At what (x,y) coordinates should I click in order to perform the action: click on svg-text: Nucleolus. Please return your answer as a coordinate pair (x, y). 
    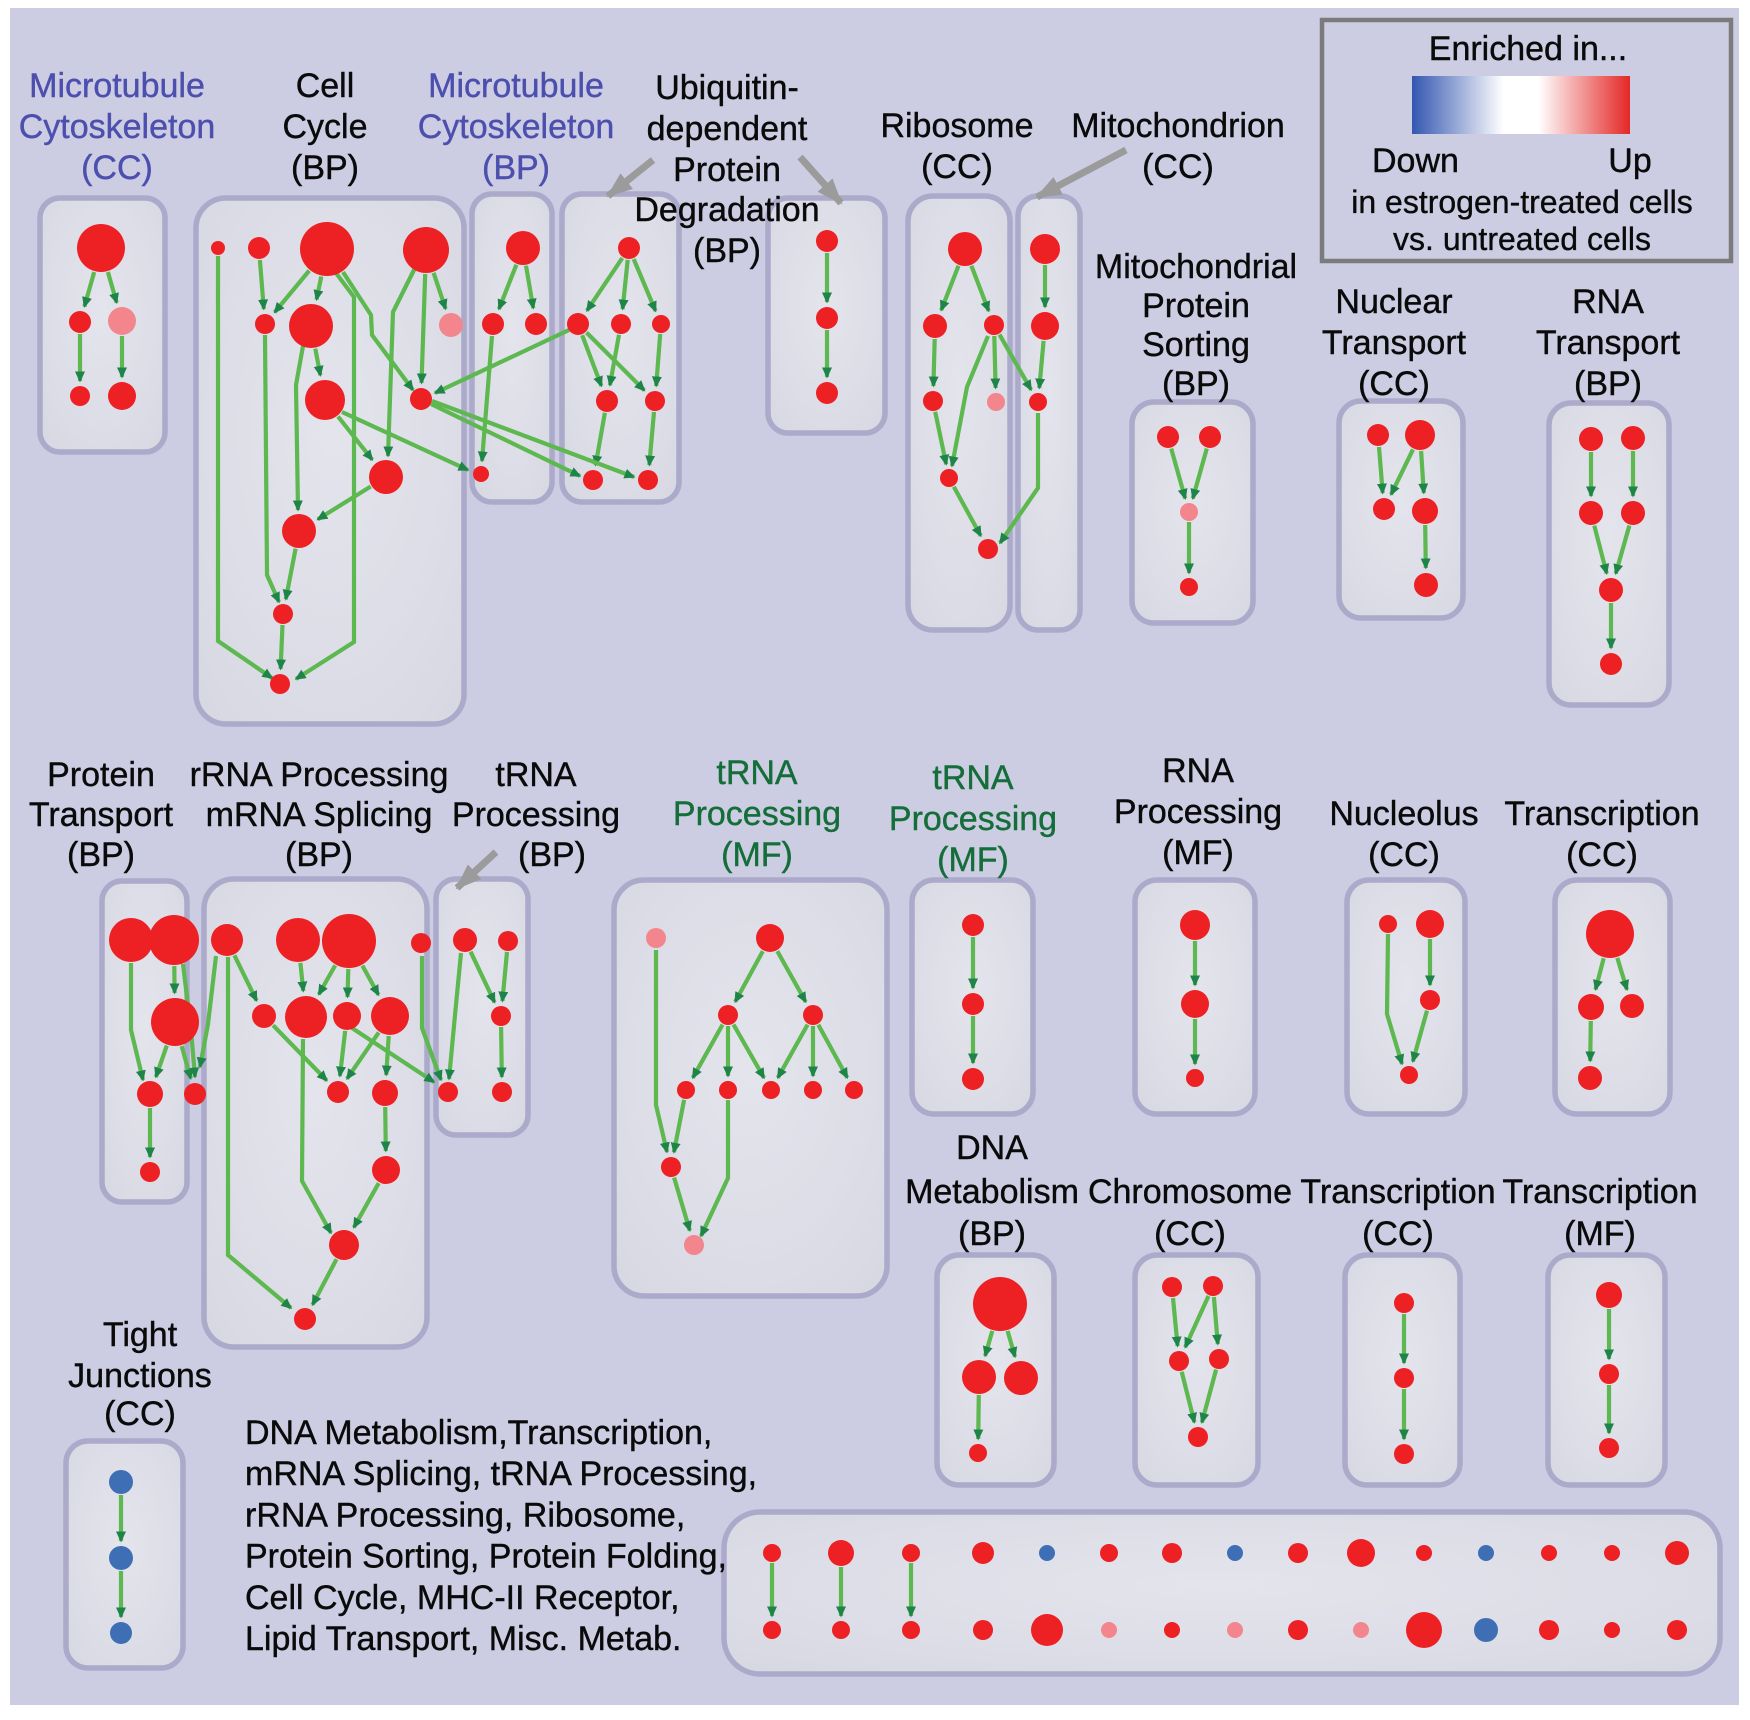
    Looking at the image, I should click on (1403, 814).